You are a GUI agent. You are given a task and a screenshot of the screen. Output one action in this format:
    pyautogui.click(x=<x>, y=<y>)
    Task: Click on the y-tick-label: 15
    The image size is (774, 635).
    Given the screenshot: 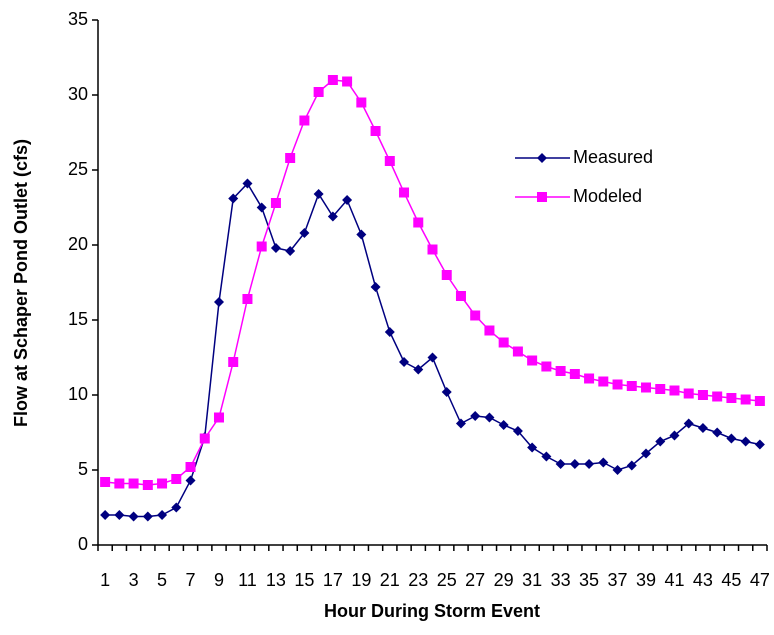 What is the action you would take?
    pyautogui.click(x=78, y=319)
    